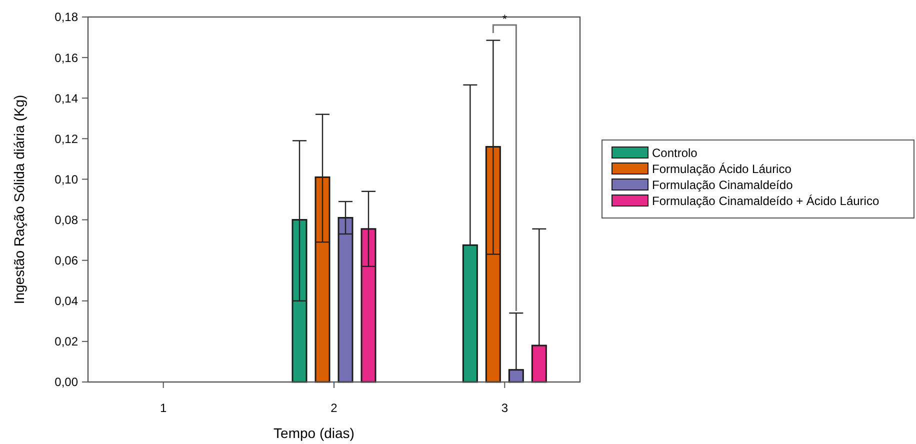  What do you see at coordinates (766, 201) in the screenshot?
I see `legend-label: Formulação Cinamaldeído + Ácido Láurico` at bounding box center [766, 201].